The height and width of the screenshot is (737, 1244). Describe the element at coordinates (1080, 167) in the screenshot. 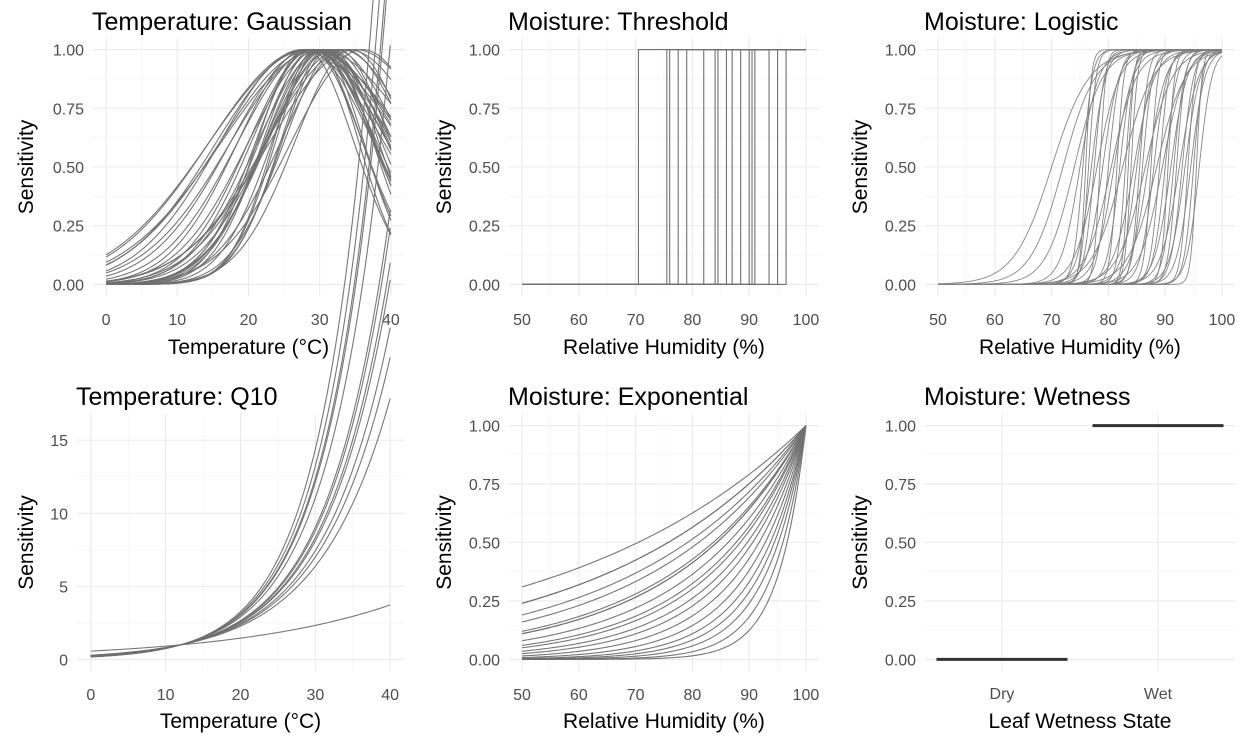

I see `logistic-curve` at that location.